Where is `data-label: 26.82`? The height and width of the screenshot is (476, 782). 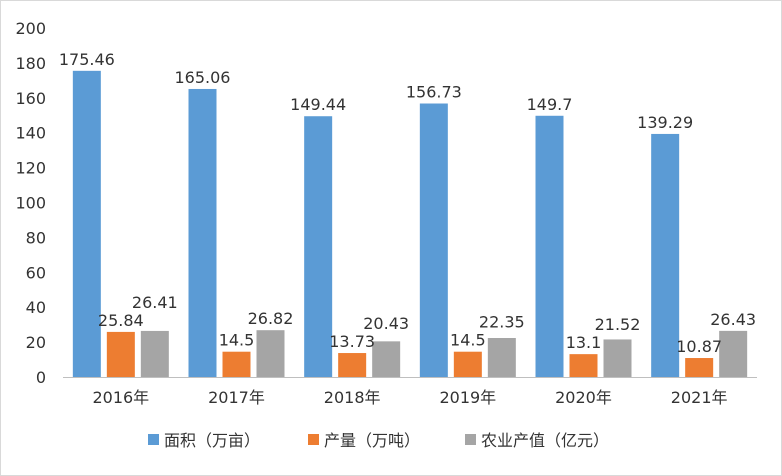 data-label: 26.82 is located at coordinates (271, 318).